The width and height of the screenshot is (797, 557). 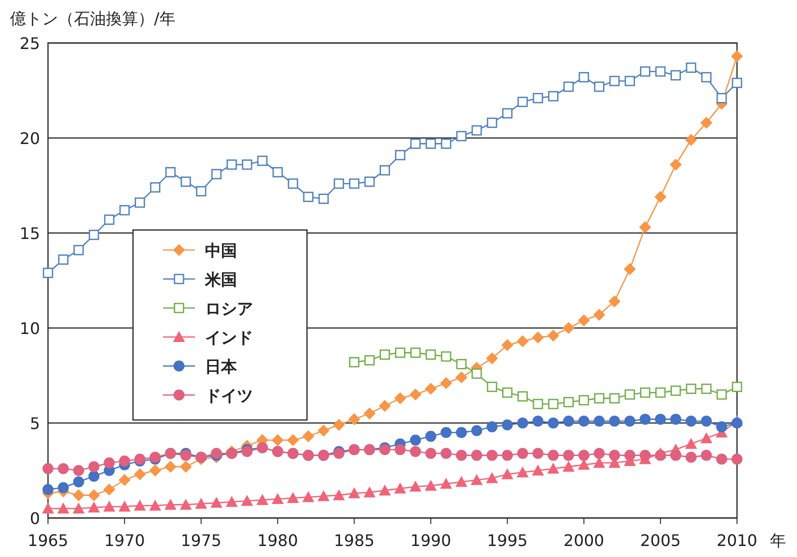 I want to click on y-tick-label: 25, so click(x=30, y=43).